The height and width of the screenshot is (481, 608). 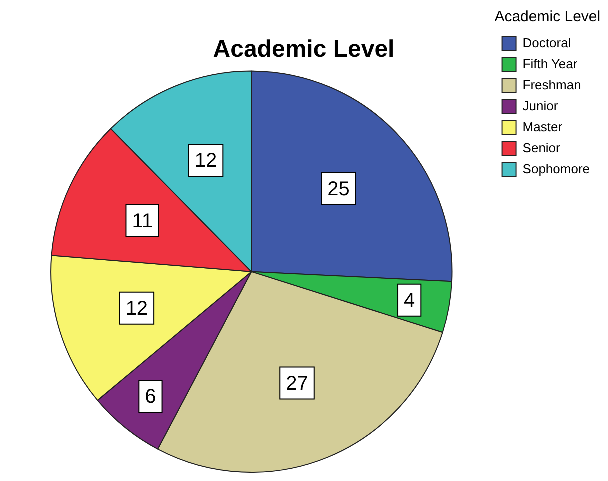 I want to click on legend-label: Doctoral, so click(x=547, y=43).